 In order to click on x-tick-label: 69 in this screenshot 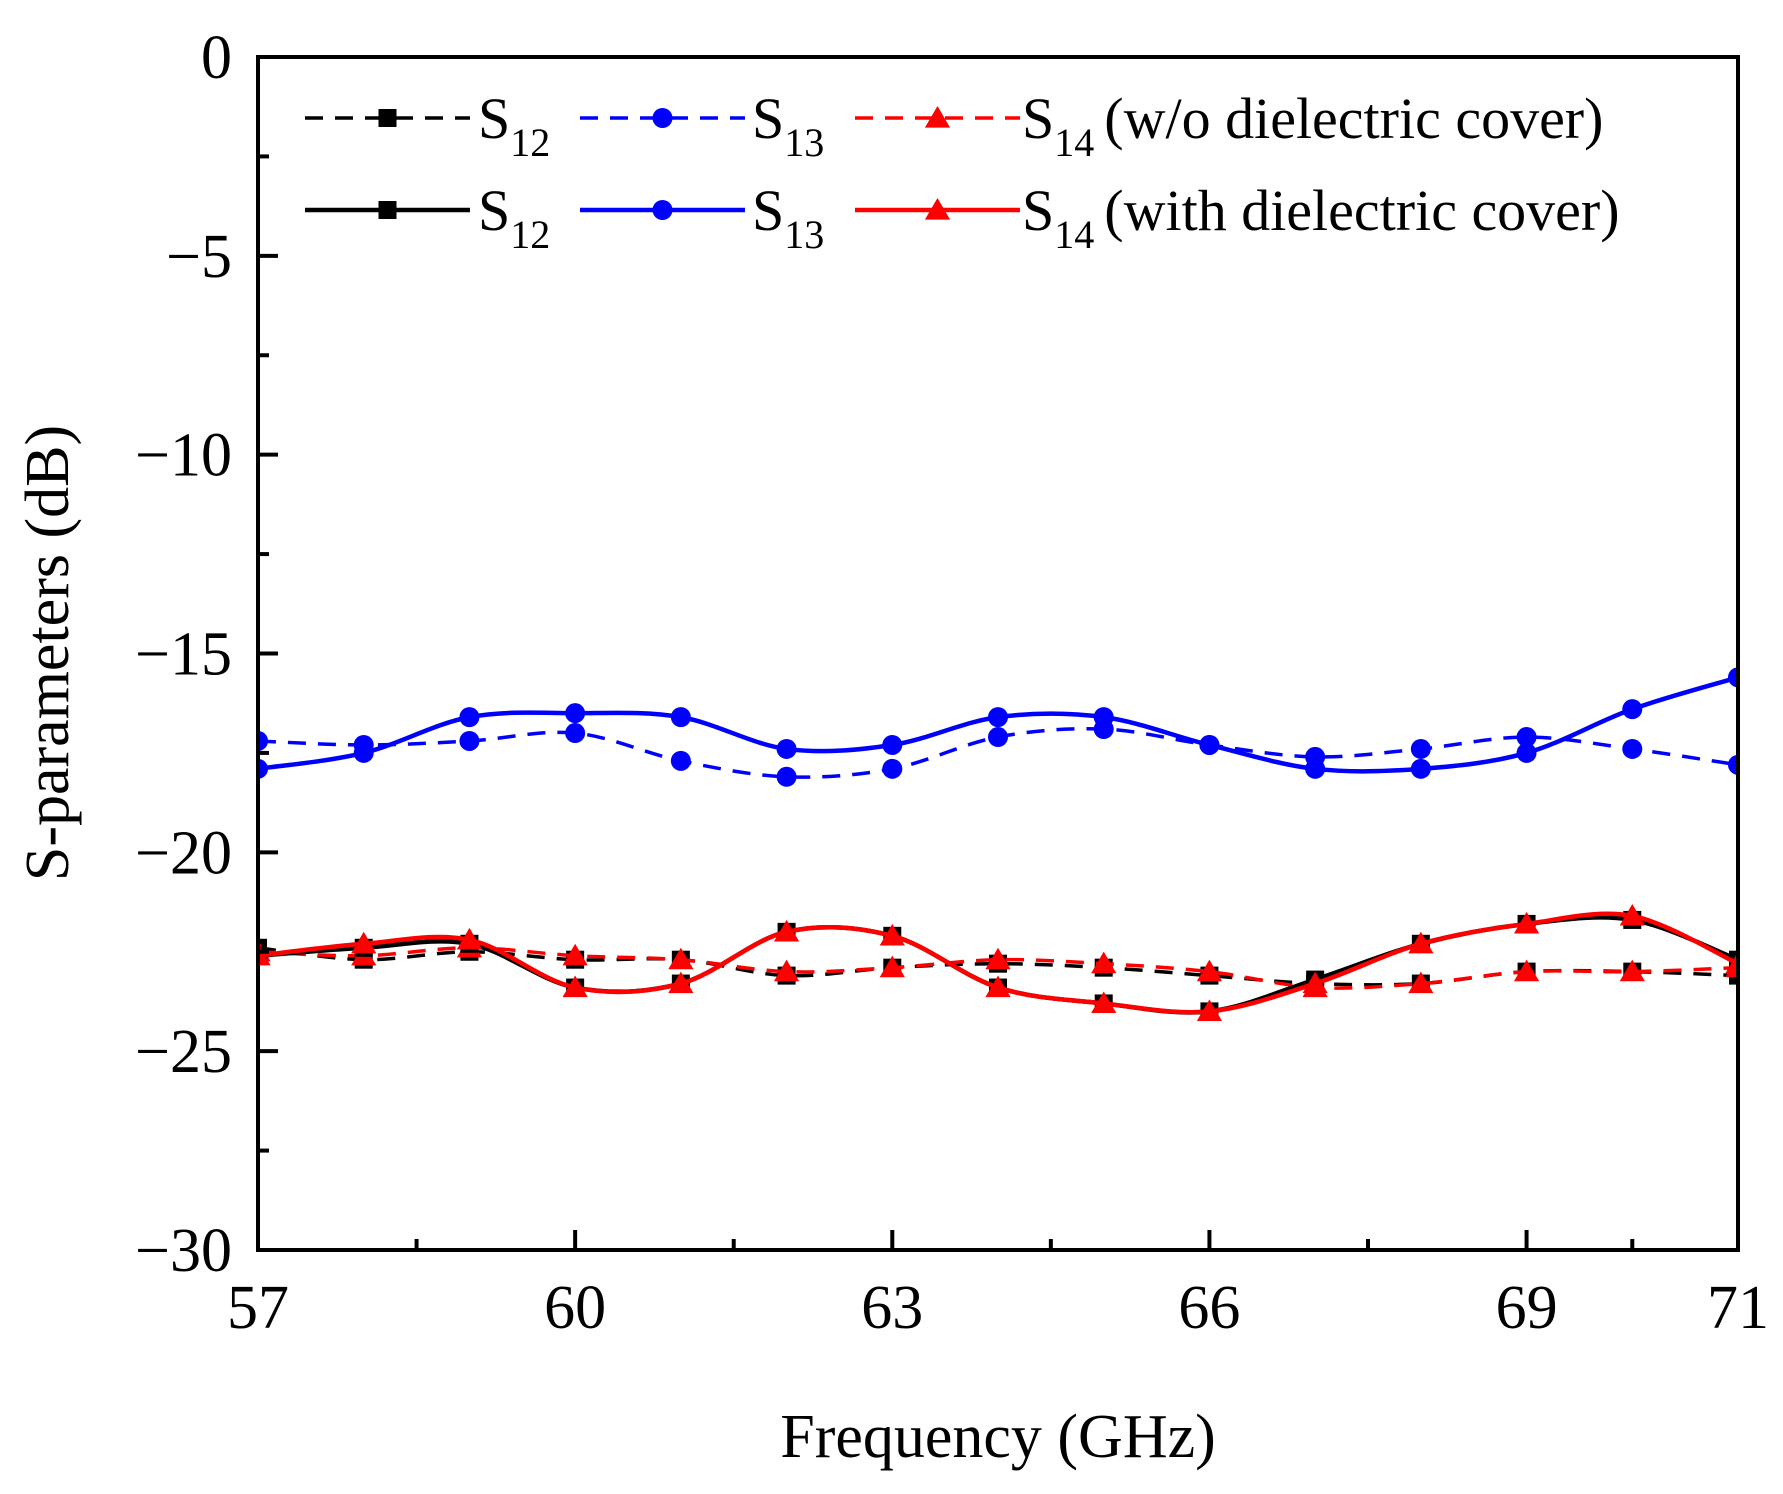, I will do `click(1527, 1308)`.